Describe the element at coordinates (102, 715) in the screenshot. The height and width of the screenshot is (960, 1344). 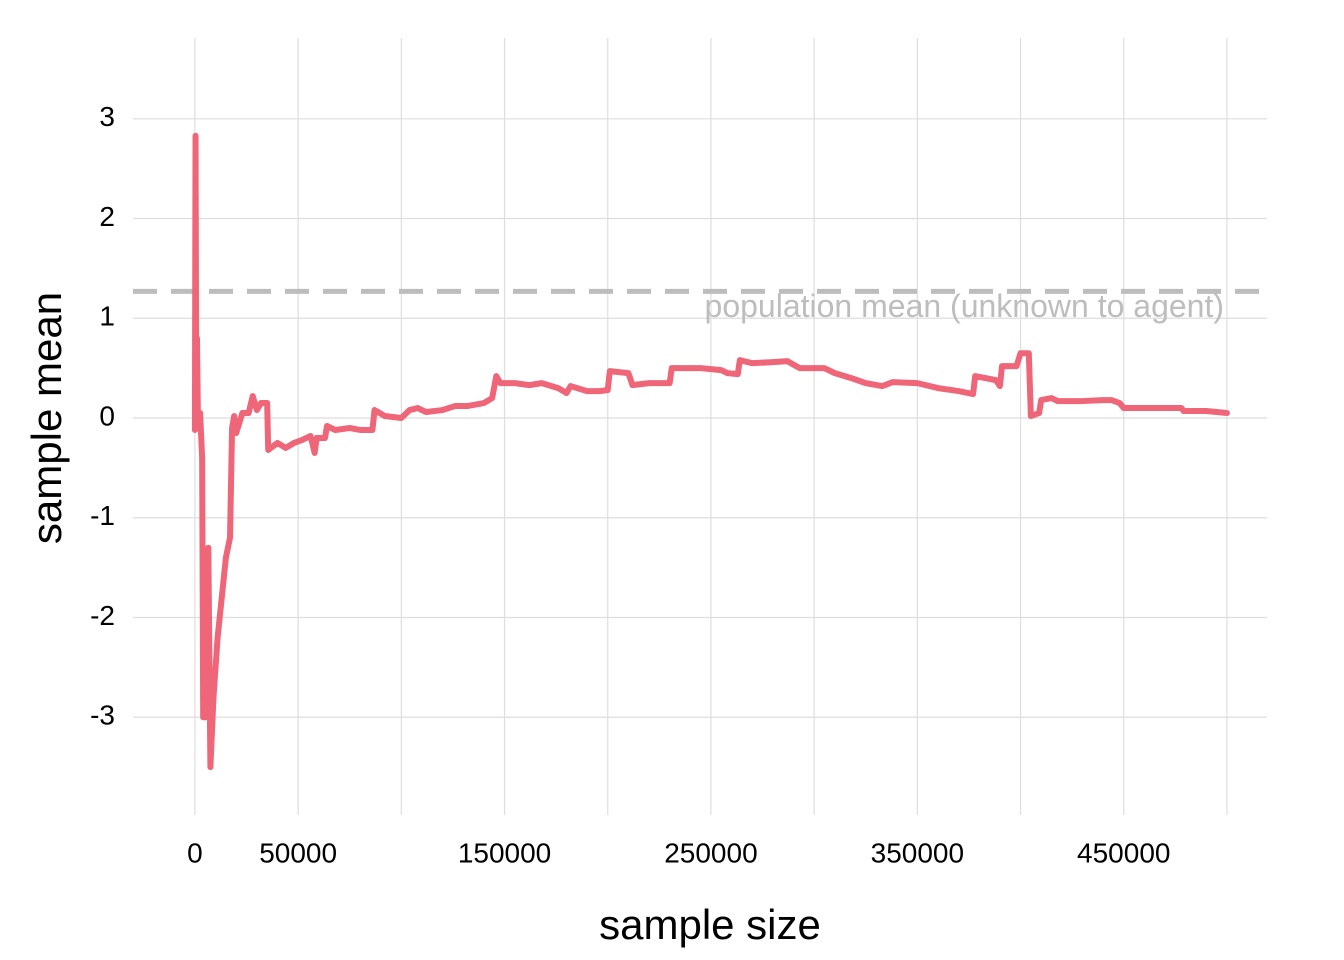
I see `y-tick-label: -3` at that location.